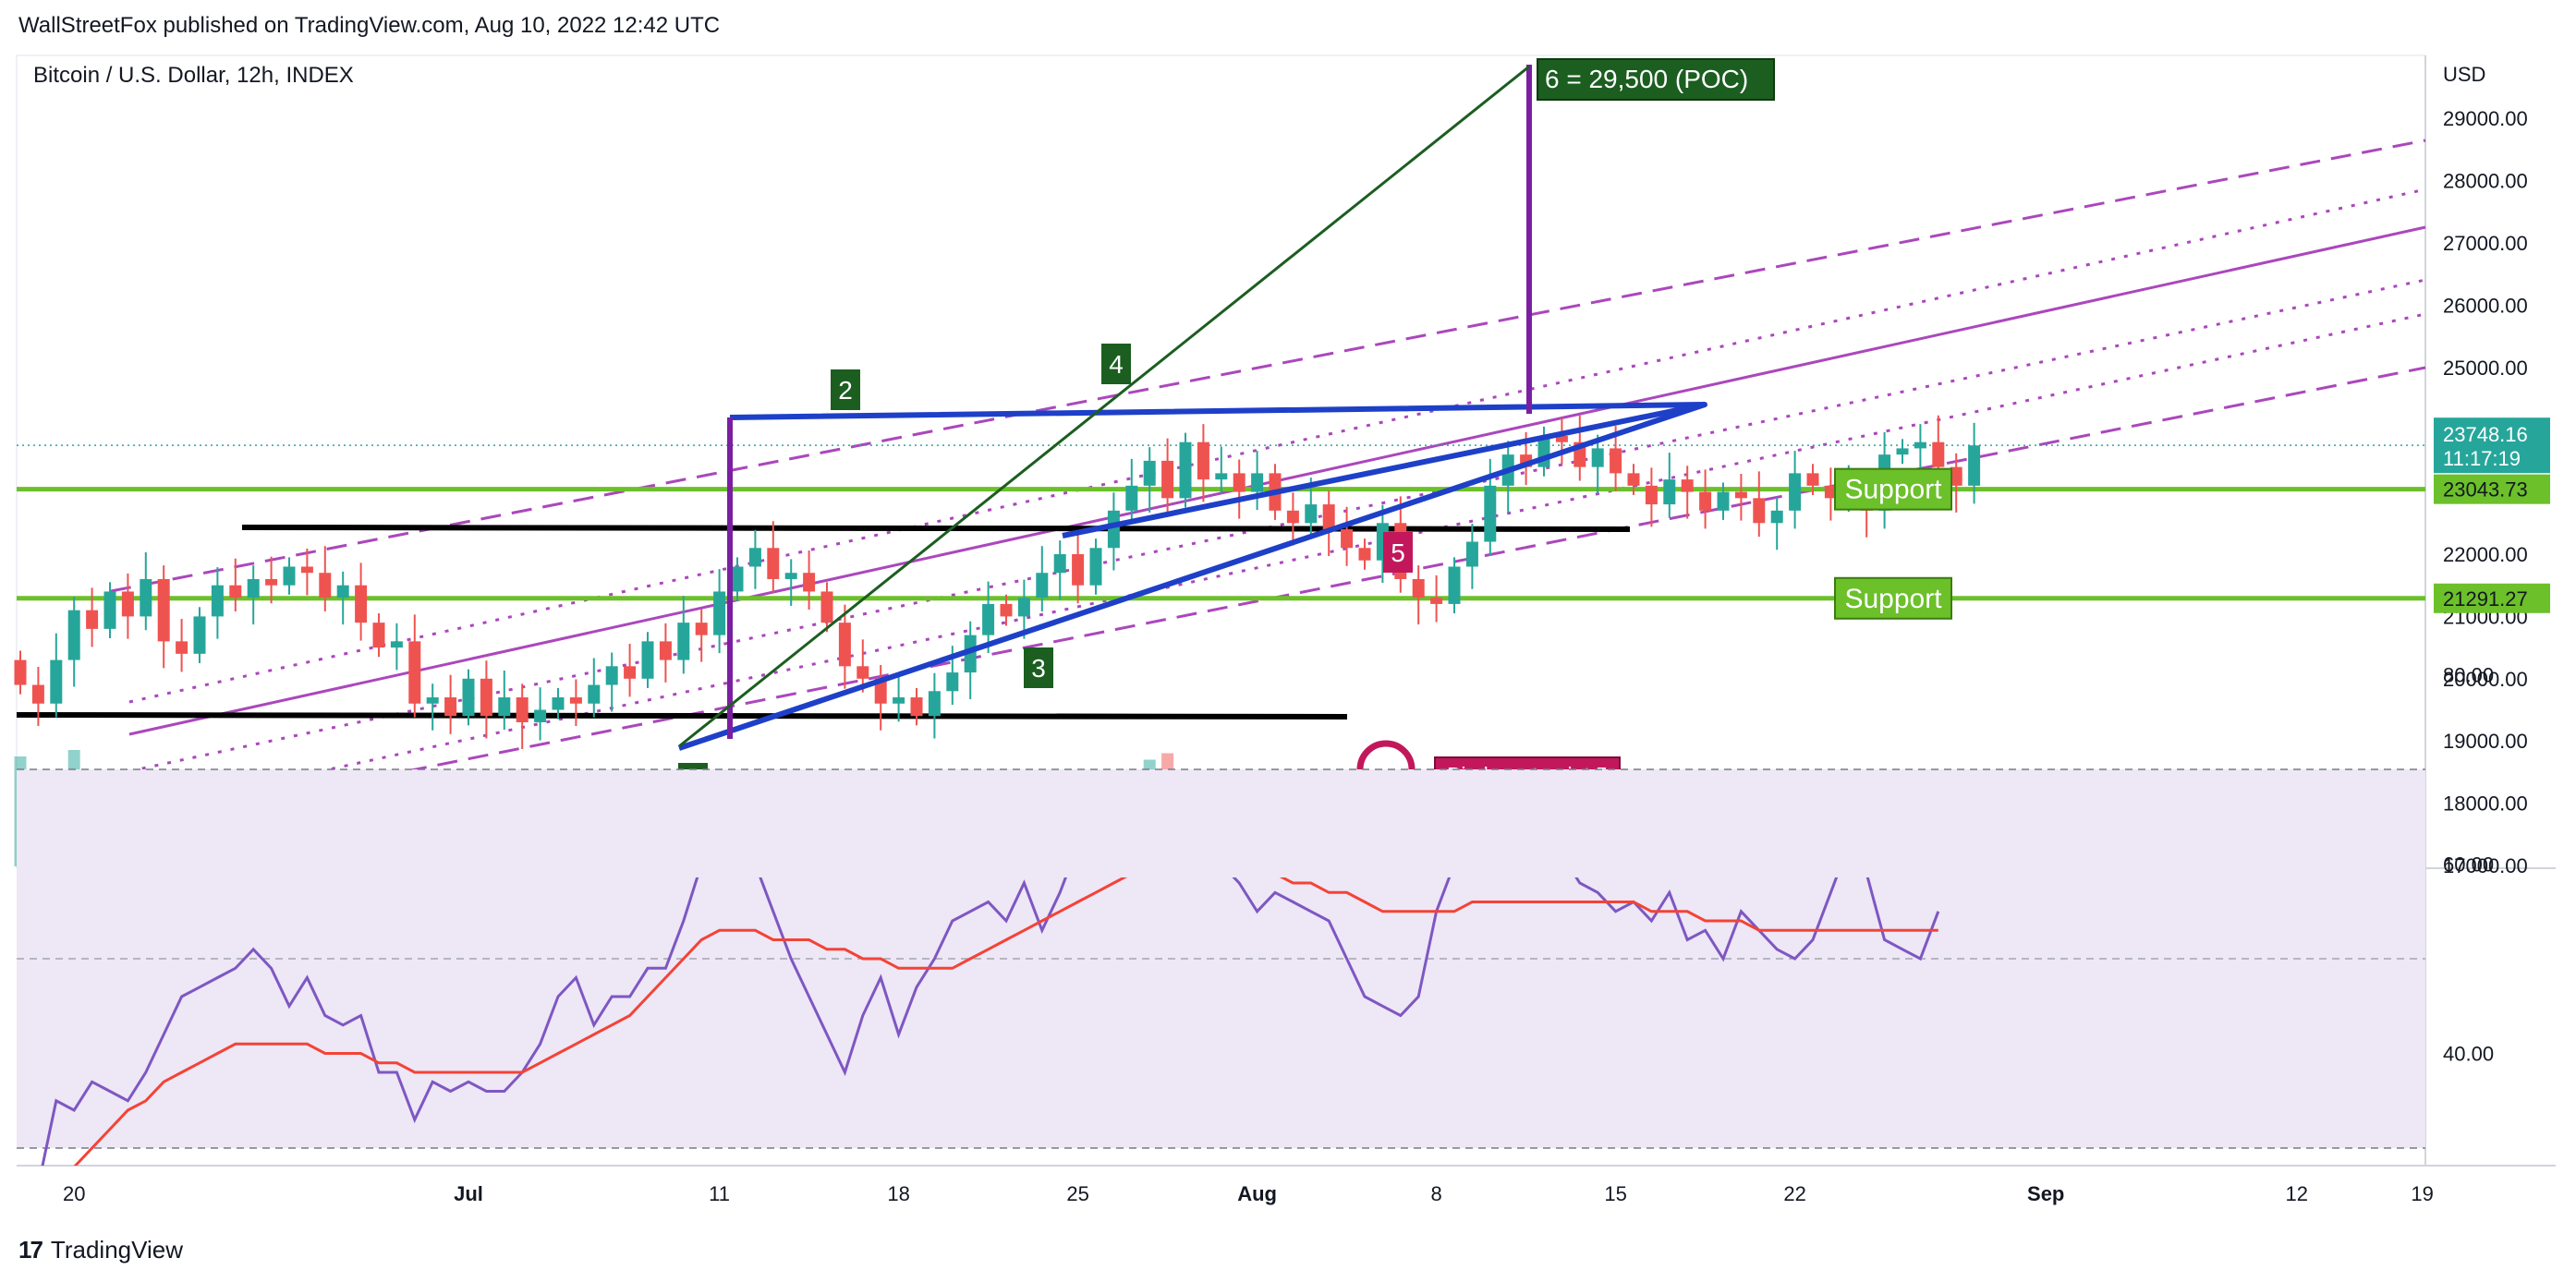 Image resolution: width=2576 pixels, height=1282 pixels. I want to click on brand: 17 TradingView, so click(100, 1250).